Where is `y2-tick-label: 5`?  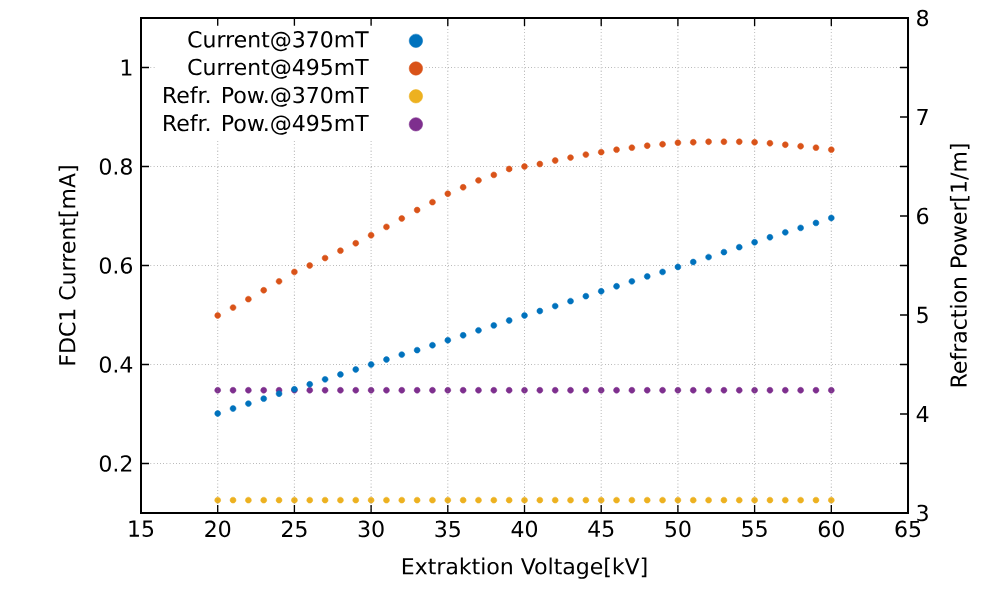
y2-tick-label: 5 is located at coordinates (922, 315).